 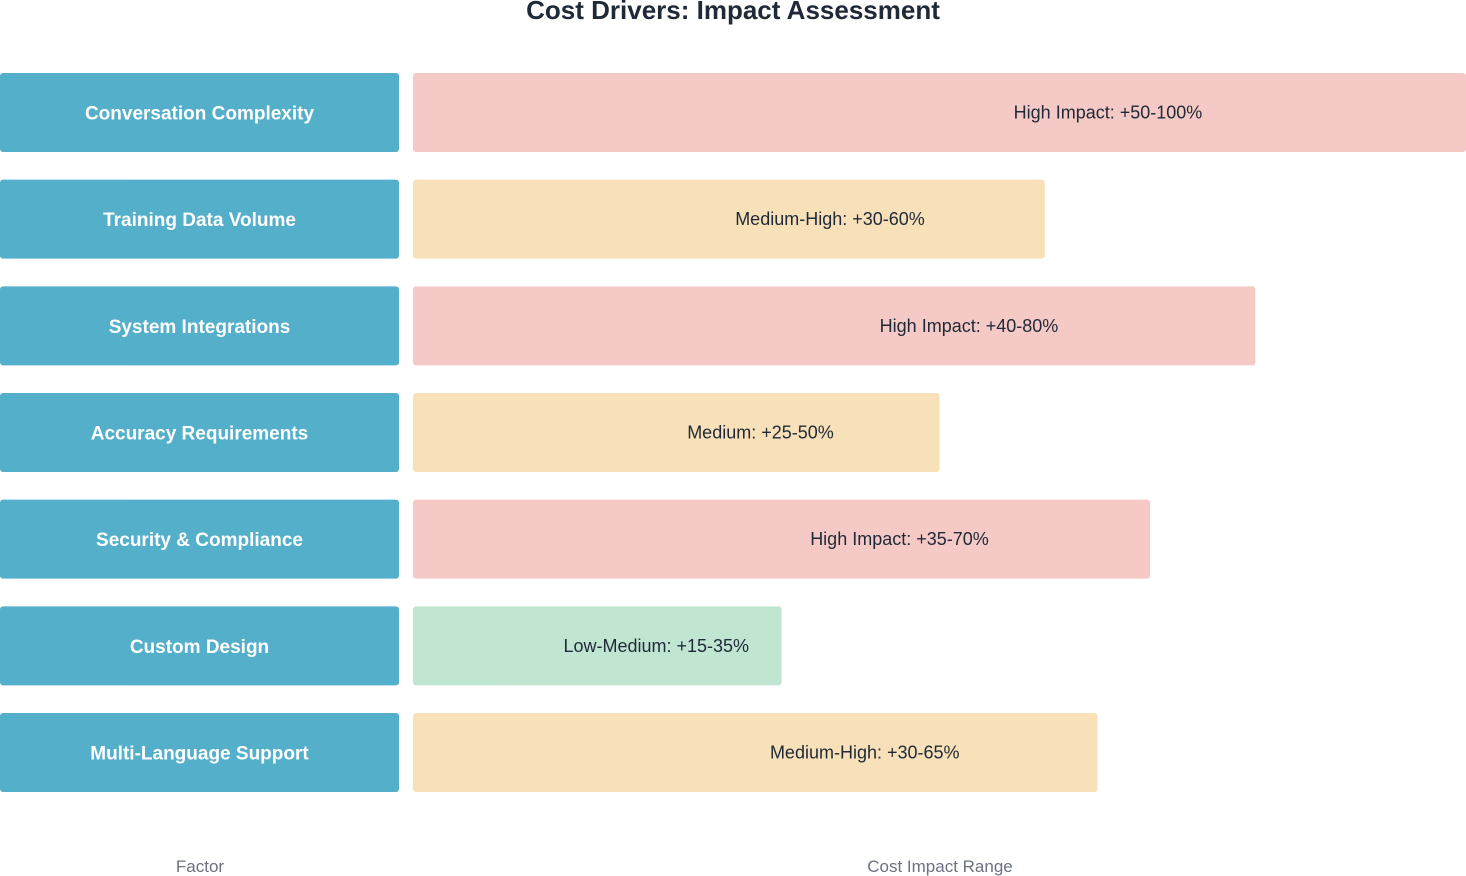 What do you see at coordinates (760, 433) in the screenshot?
I see `impact-label: Medium: +25-50%` at bounding box center [760, 433].